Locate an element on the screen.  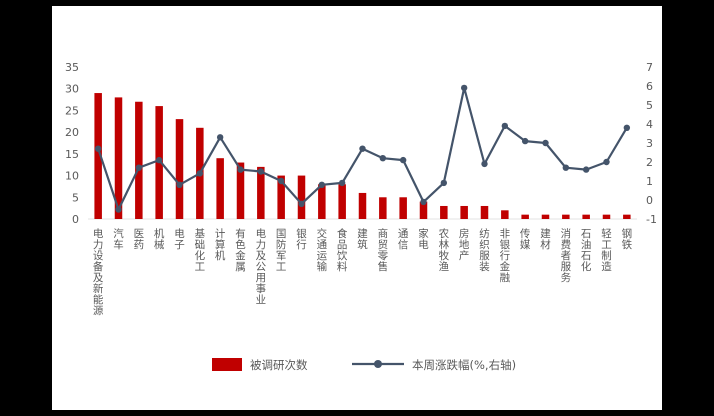
category-label: 建材 is located at coordinates (545, 239).